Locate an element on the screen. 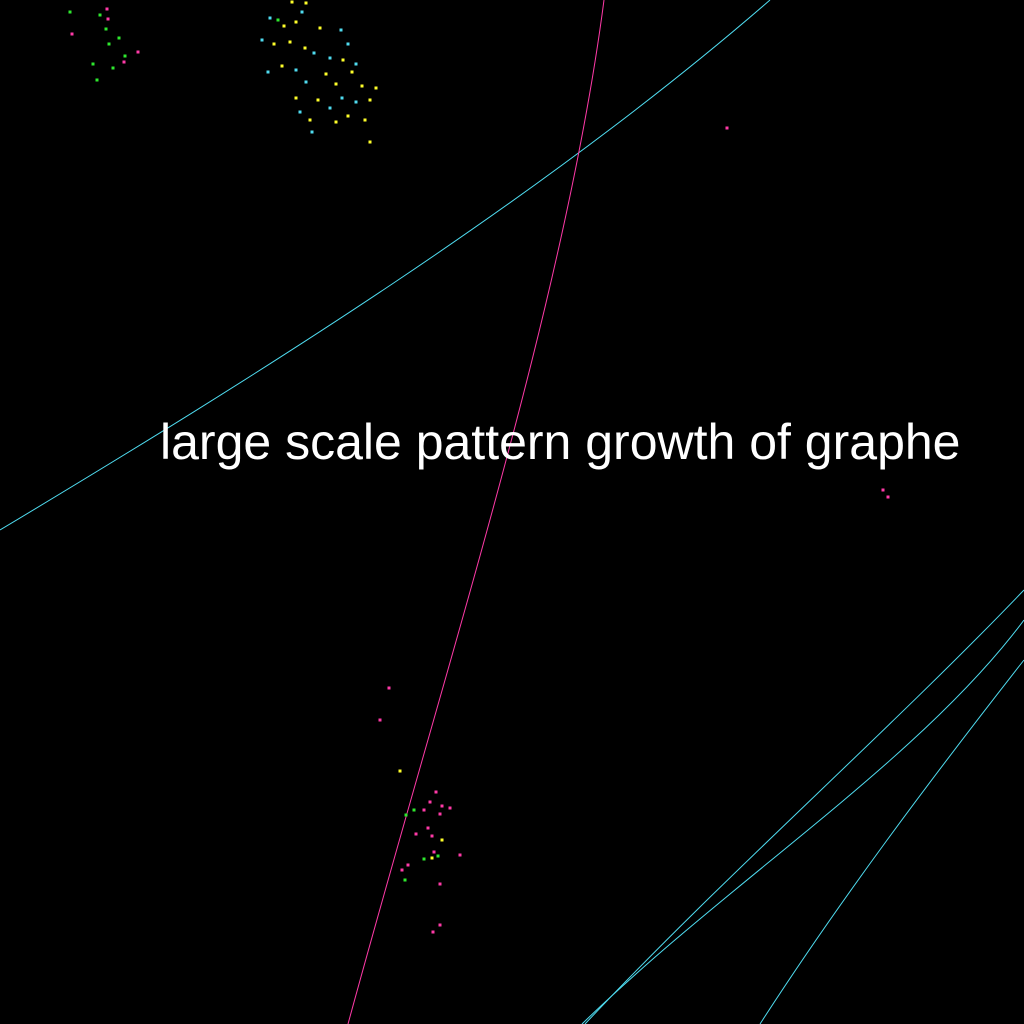 Image resolution: width=1024 pixels, height=1024 pixels. caption-text: large scale pattern growth of graphe is located at coordinates (560, 442).